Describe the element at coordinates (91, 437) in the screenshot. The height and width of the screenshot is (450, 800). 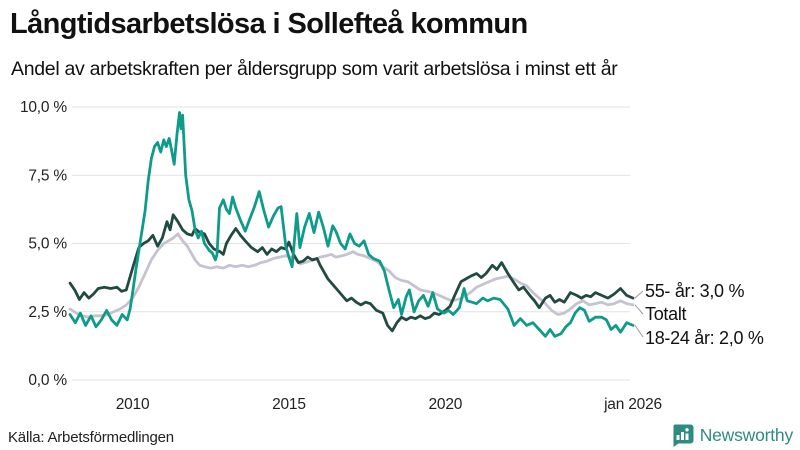
I see `source-note: Källa: Arbetsförmedlingen` at that location.